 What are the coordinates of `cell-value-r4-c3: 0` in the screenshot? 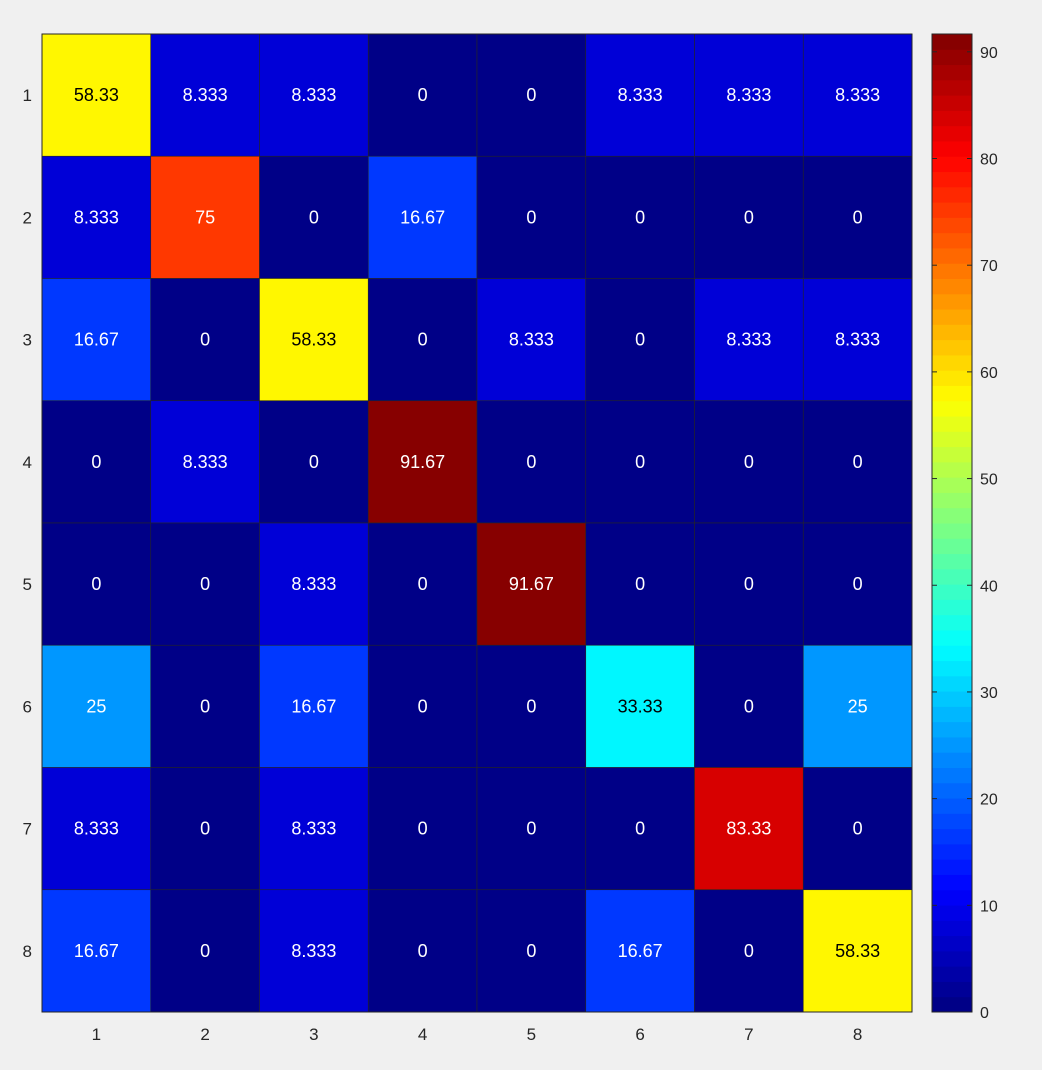 It's located at (314, 462).